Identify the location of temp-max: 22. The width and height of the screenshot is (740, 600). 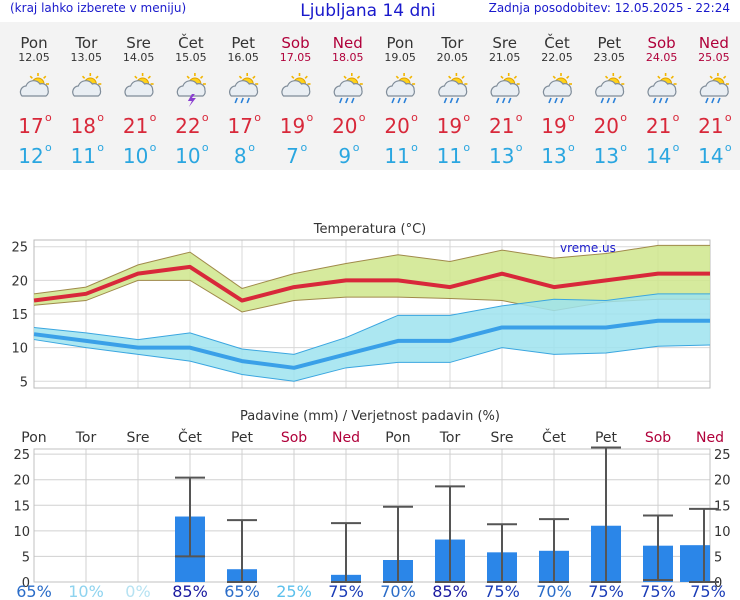
(187, 126).